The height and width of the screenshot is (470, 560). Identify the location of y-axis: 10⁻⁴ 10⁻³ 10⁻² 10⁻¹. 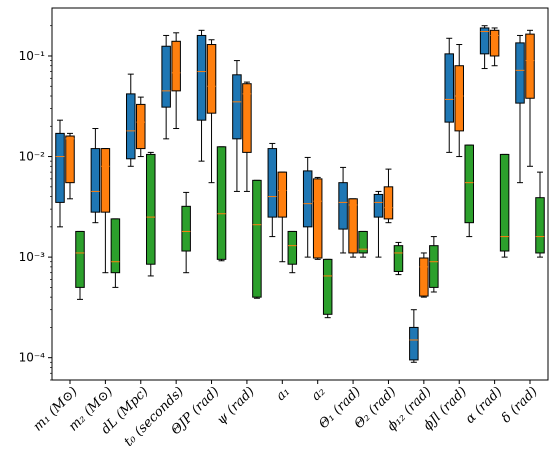
(35, 203).